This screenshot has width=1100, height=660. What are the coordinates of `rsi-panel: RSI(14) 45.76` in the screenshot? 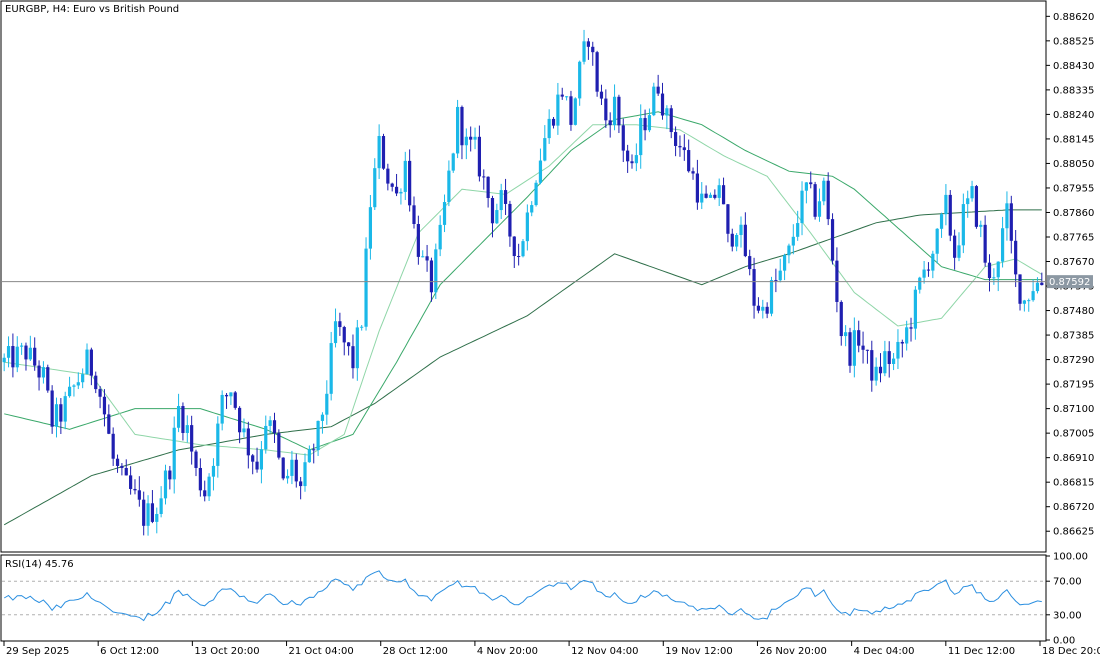 It's located at (523, 598).